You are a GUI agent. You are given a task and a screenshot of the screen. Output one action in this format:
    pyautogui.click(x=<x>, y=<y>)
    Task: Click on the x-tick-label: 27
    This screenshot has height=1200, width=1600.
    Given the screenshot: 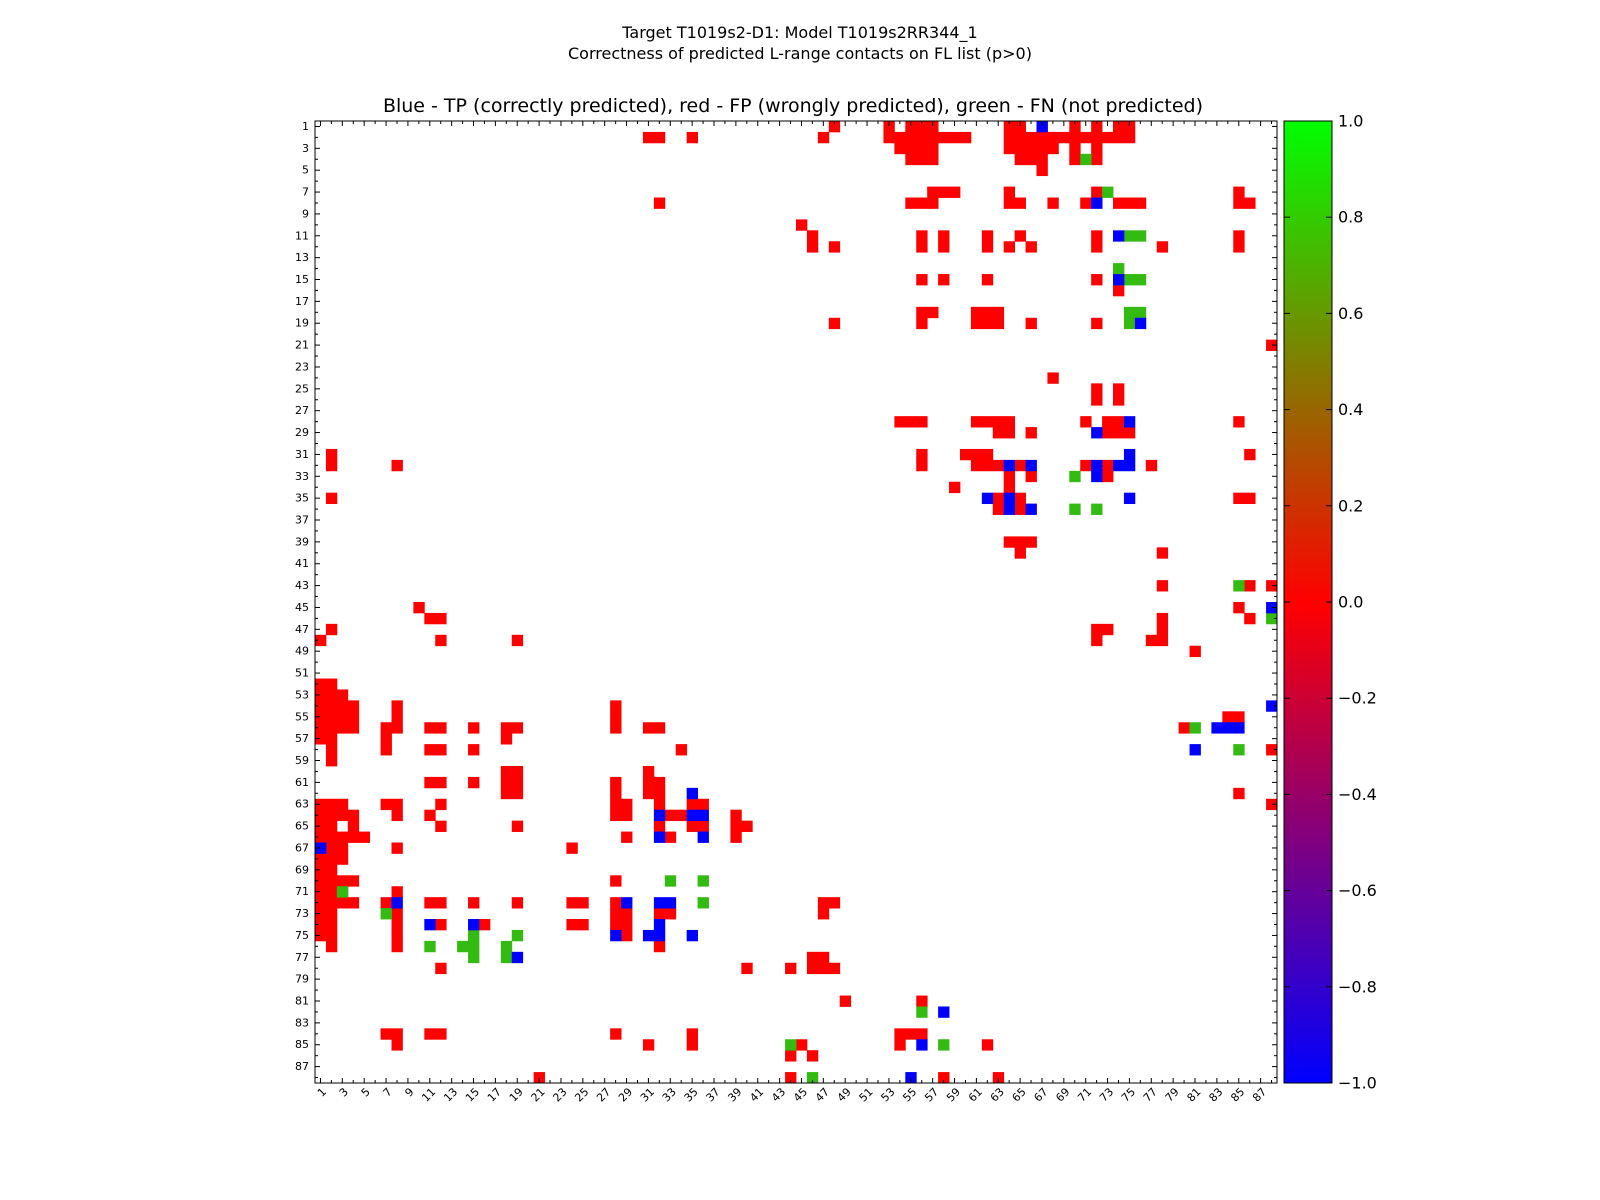 What is the action you would take?
    pyautogui.click(x=603, y=1094)
    